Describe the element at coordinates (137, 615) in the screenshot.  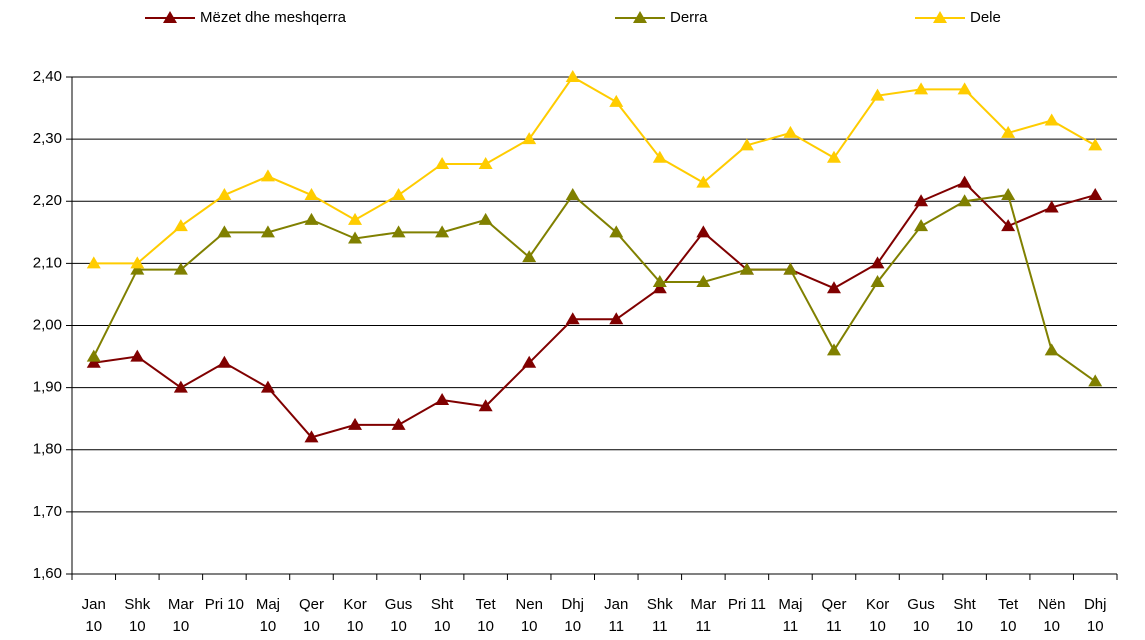
I see `x-tick-label: Shk 10` at that location.